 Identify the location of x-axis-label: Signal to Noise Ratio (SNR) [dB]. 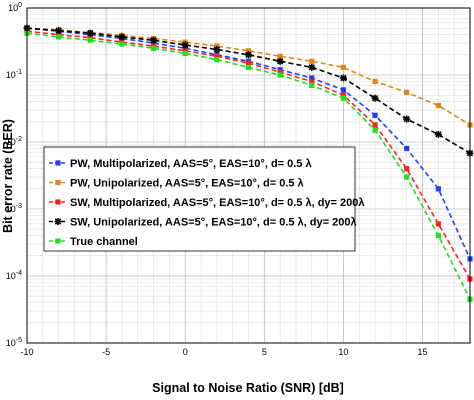
(248, 388).